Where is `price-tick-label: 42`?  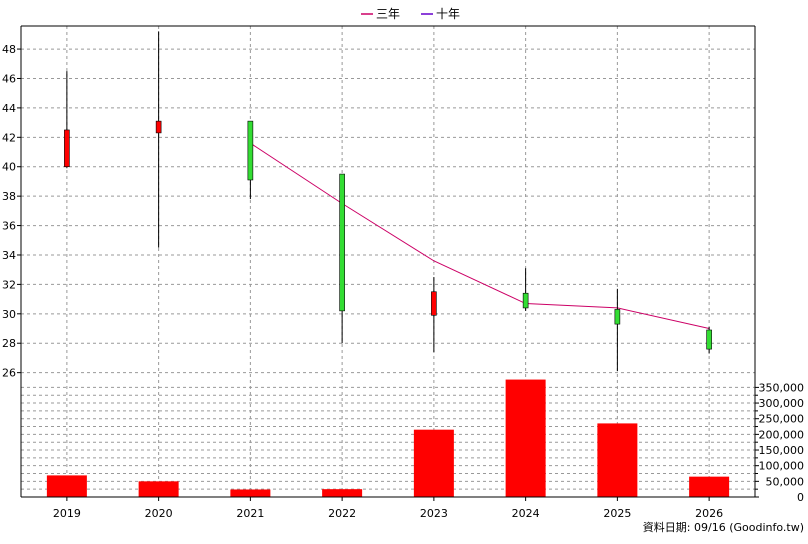 price-tick-label: 42 is located at coordinates (9, 137).